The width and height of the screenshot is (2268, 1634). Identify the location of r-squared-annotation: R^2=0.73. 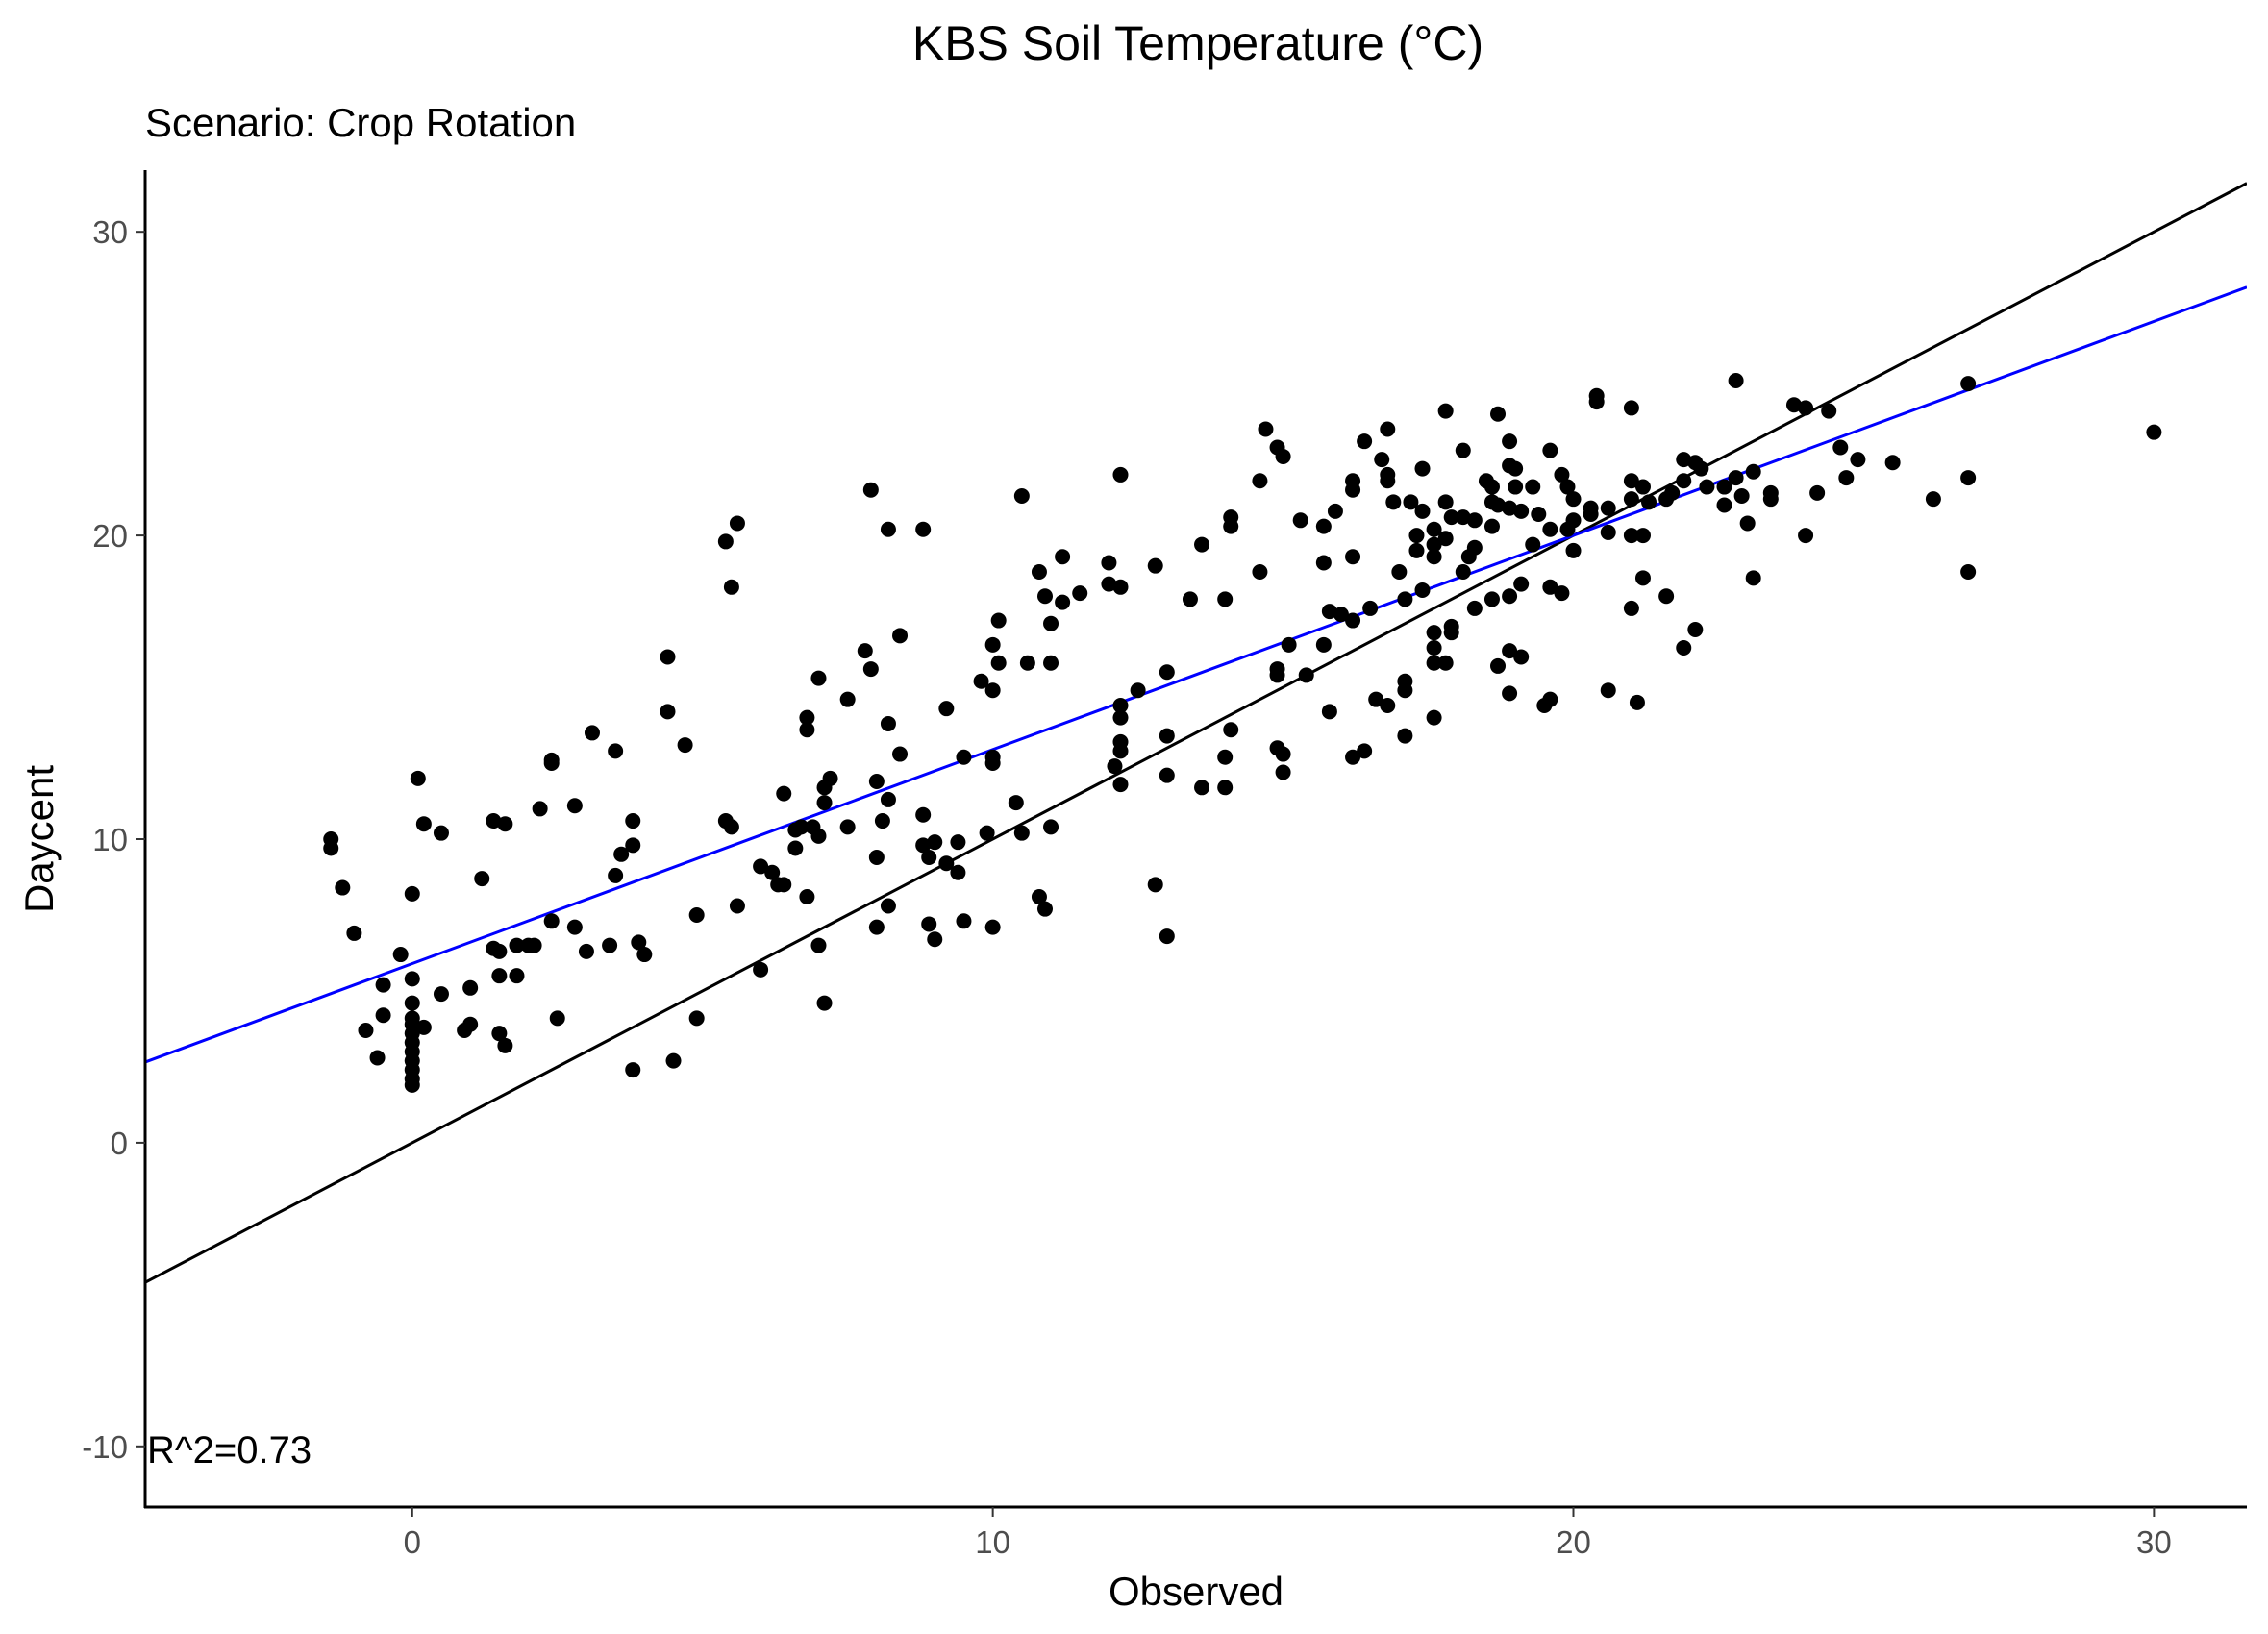
(229, 1450).